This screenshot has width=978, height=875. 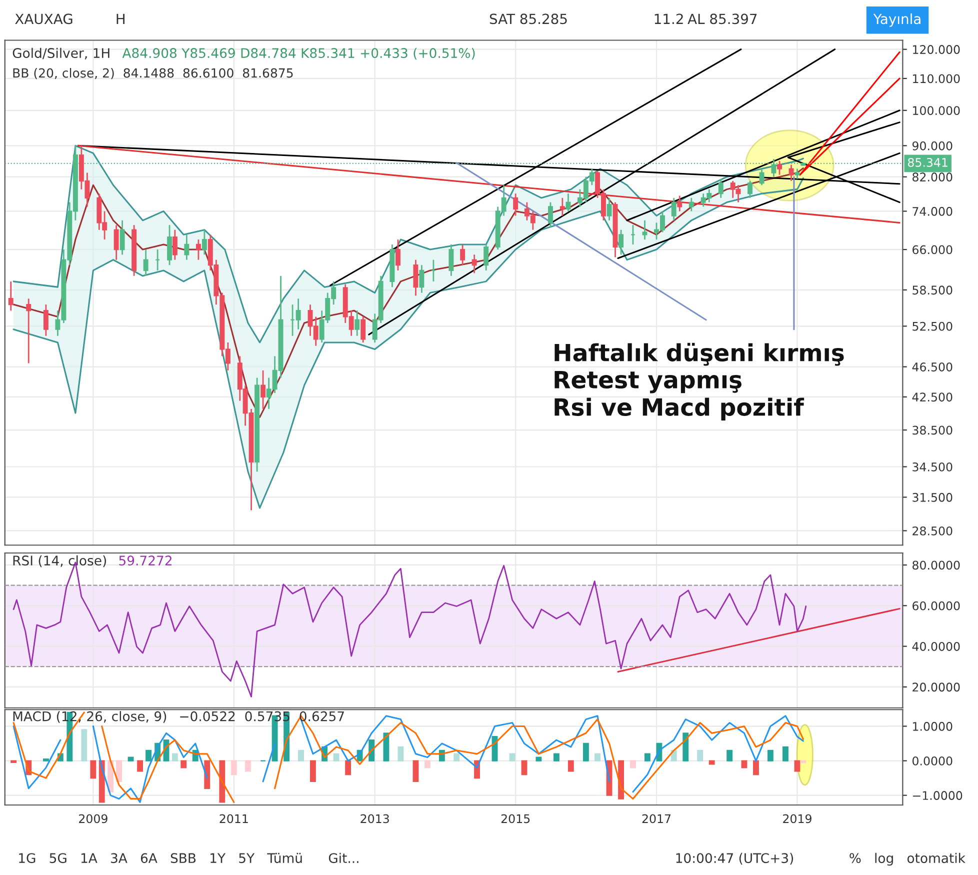 I want to click on text: H, so click(x=120, y=19).